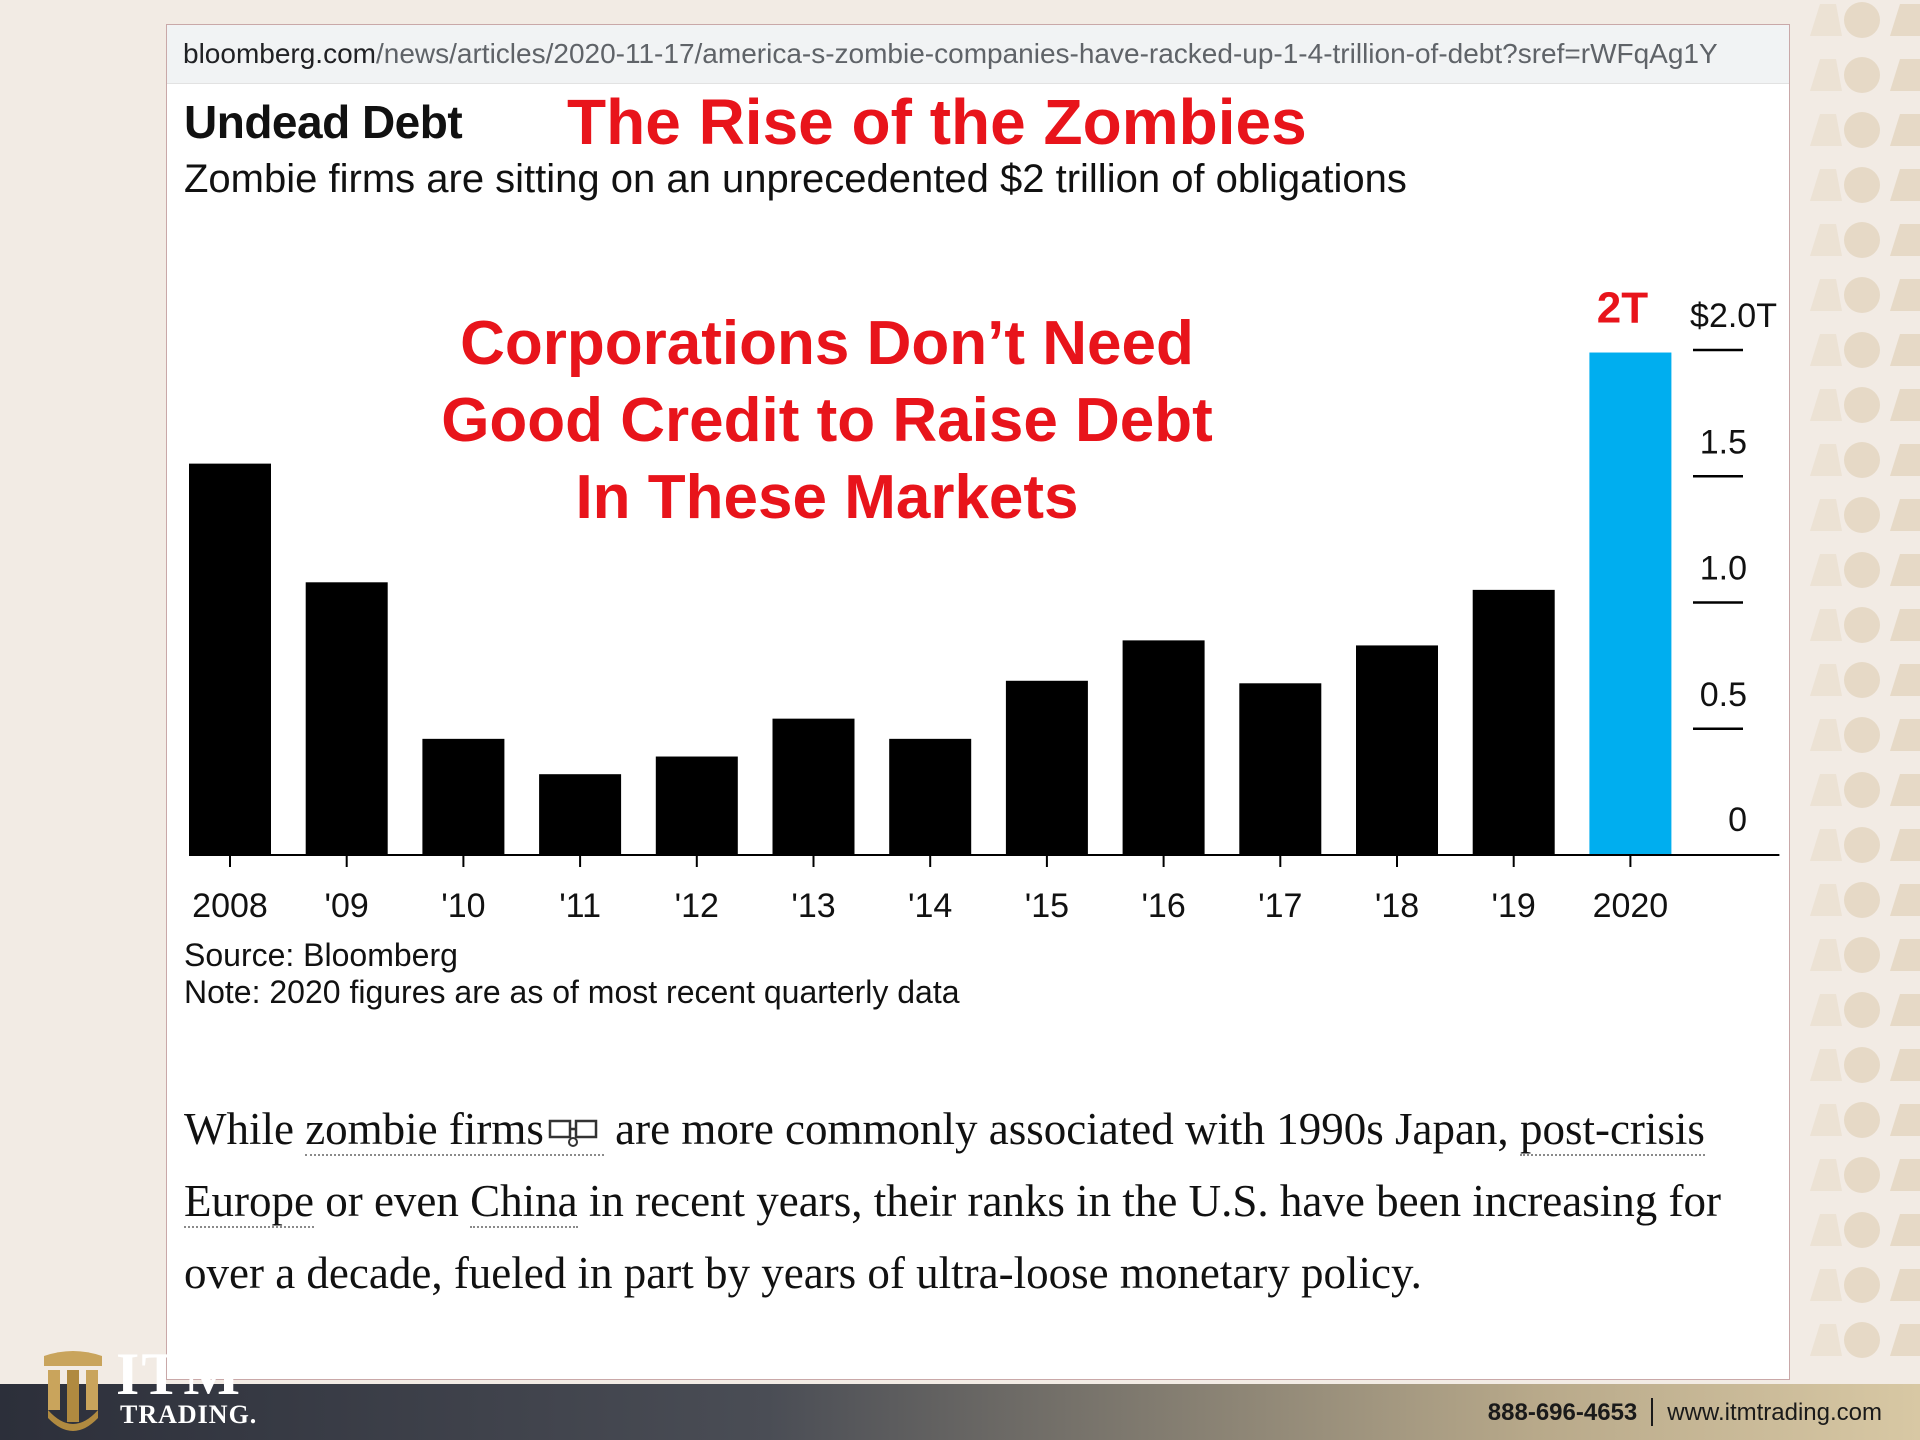 This screenshot has width=1920, height=1440. What do you see at coordinates (73, 1391) in the screenshot?
I see `pillar-logo-icon` at bounding box center [73, 1391].